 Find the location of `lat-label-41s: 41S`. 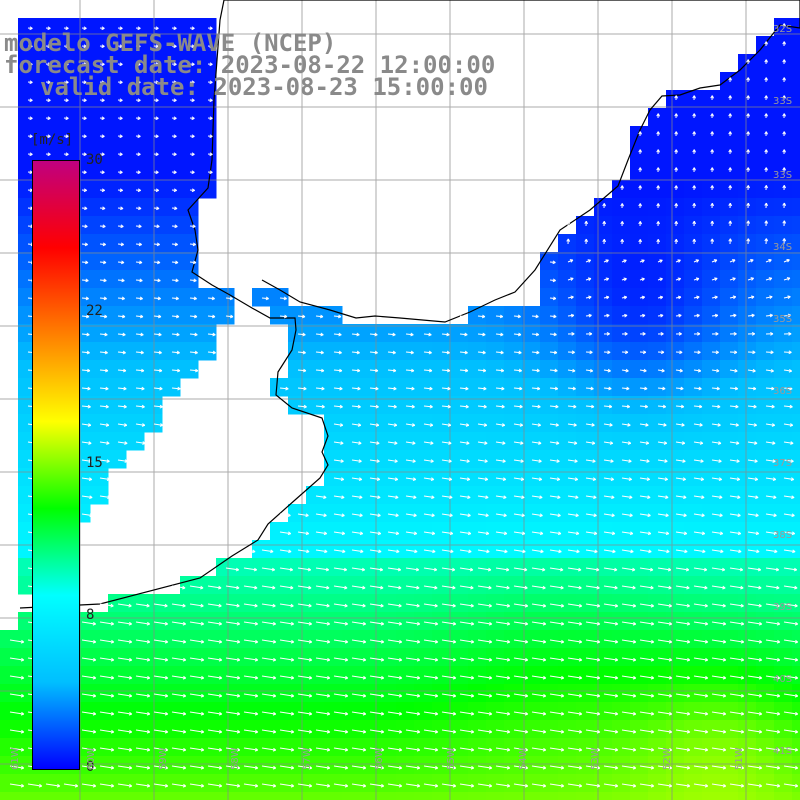

lat-label-41s: 41S is located at coordinates (783, 751).